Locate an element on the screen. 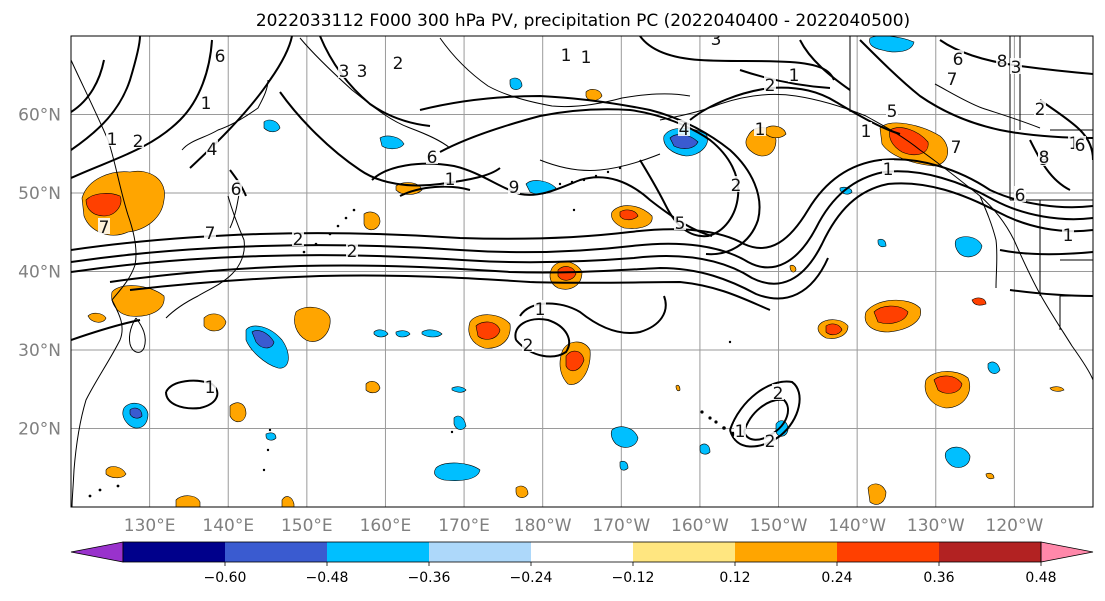 The height and width of the screenshot is (601, 1105). lat-label: 50°N is located at coordinates (39, 194).